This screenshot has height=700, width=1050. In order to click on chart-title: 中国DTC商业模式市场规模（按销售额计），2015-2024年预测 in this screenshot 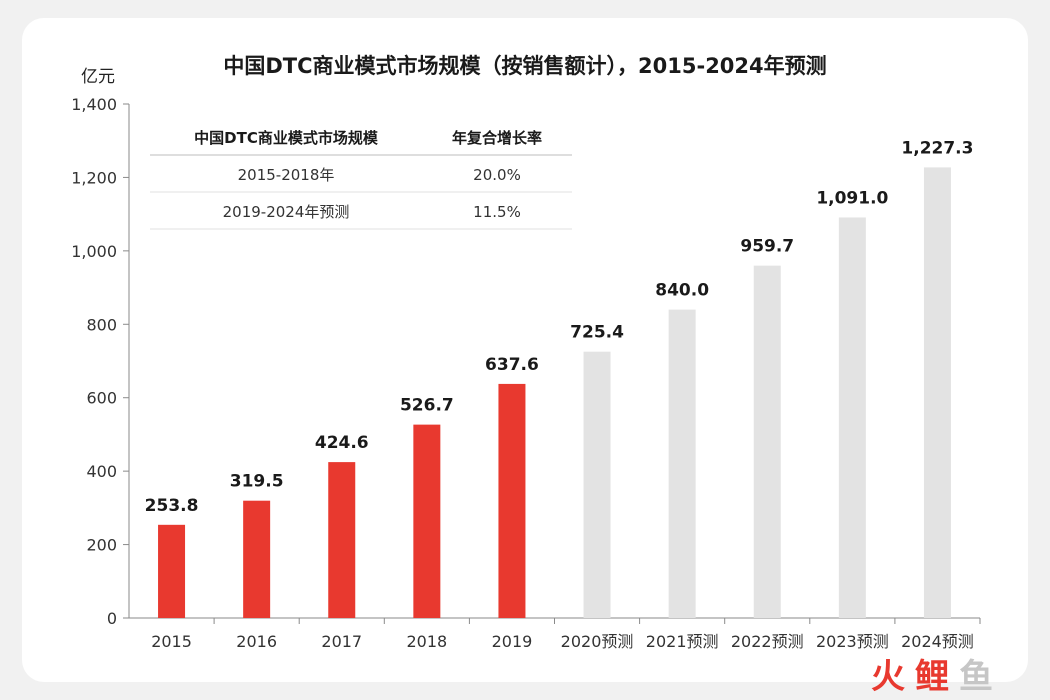, I will do `click(524, 66)`.